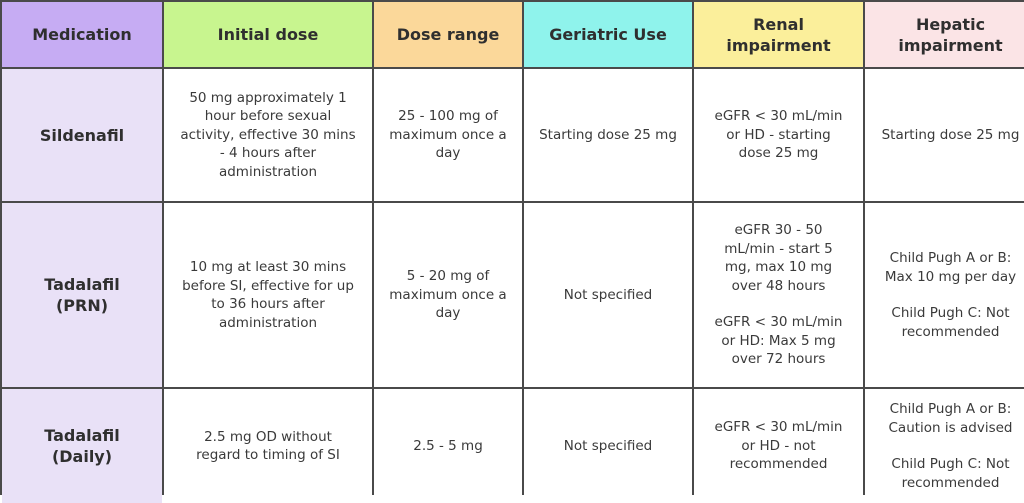 The width and height of the screenshot is (1024, 503). I want to click on header-dose-range: Dose range, so click(448, 34).